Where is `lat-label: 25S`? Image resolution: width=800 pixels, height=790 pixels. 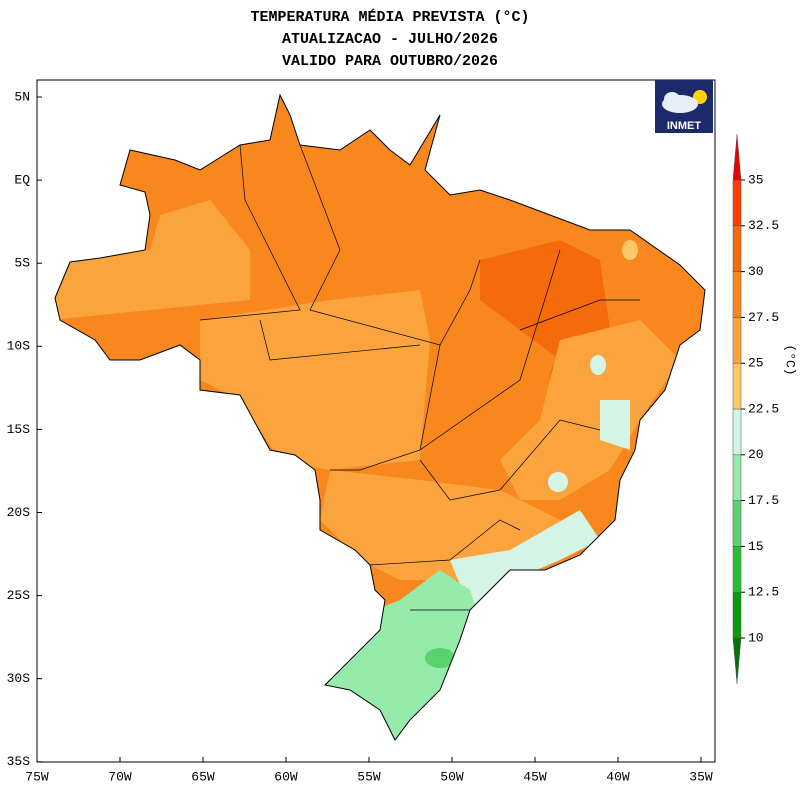
lat-label: 25S is located at coordinates (19, 595).